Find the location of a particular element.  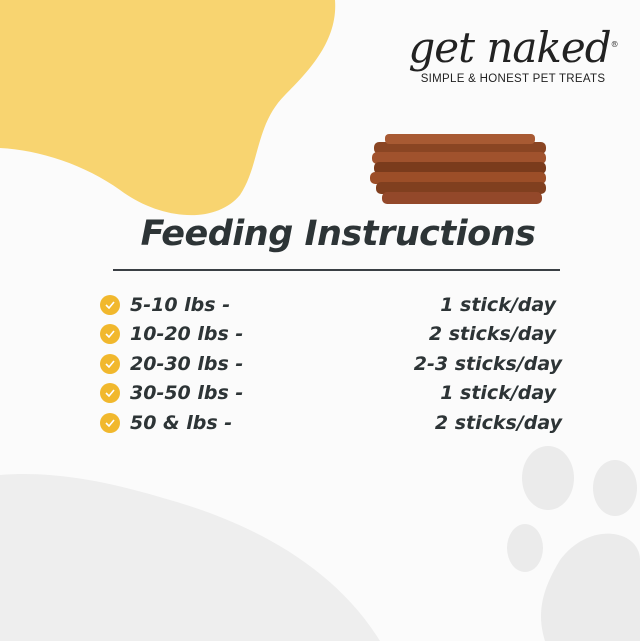

list-item: 10-20 lbs - 2 sticks/day is located at coordinates (331, 335).